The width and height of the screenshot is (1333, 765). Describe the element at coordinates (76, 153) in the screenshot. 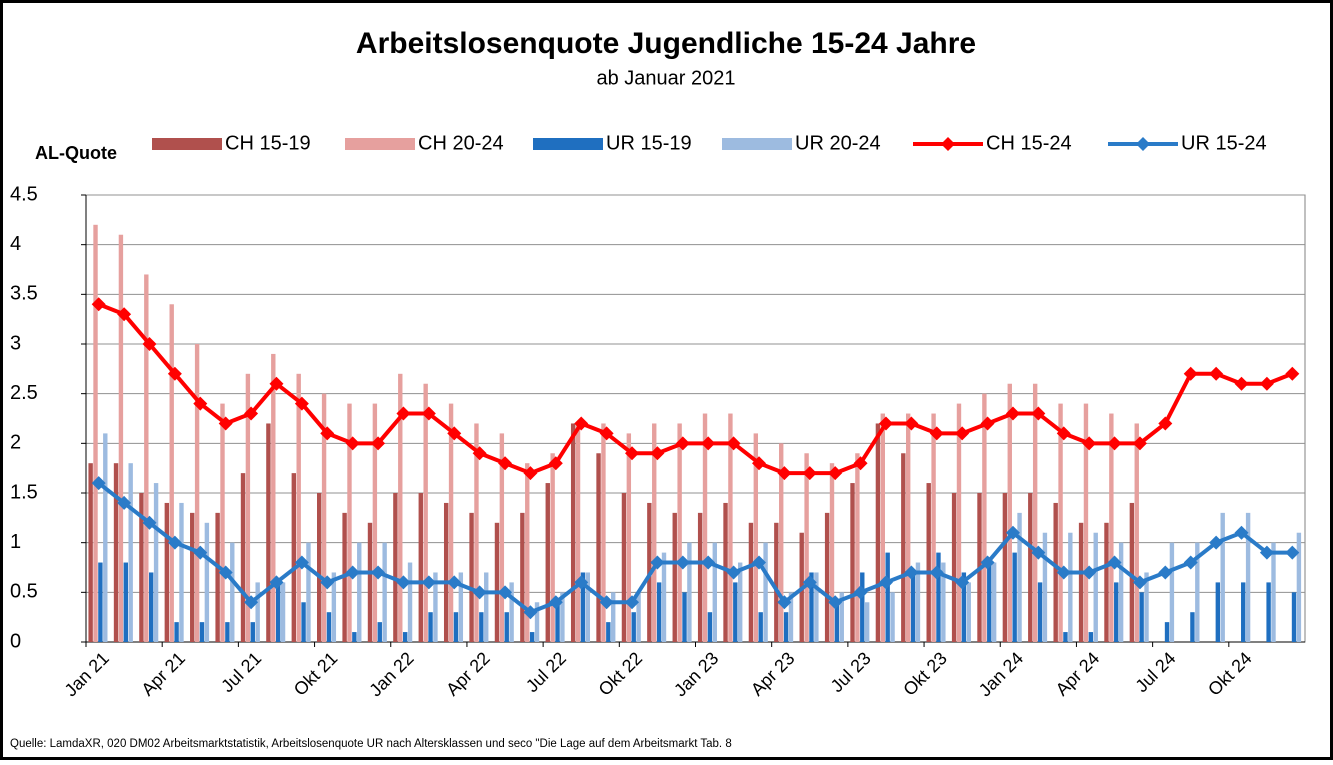

I see `y-axis-label: AL-Quote` at that location.